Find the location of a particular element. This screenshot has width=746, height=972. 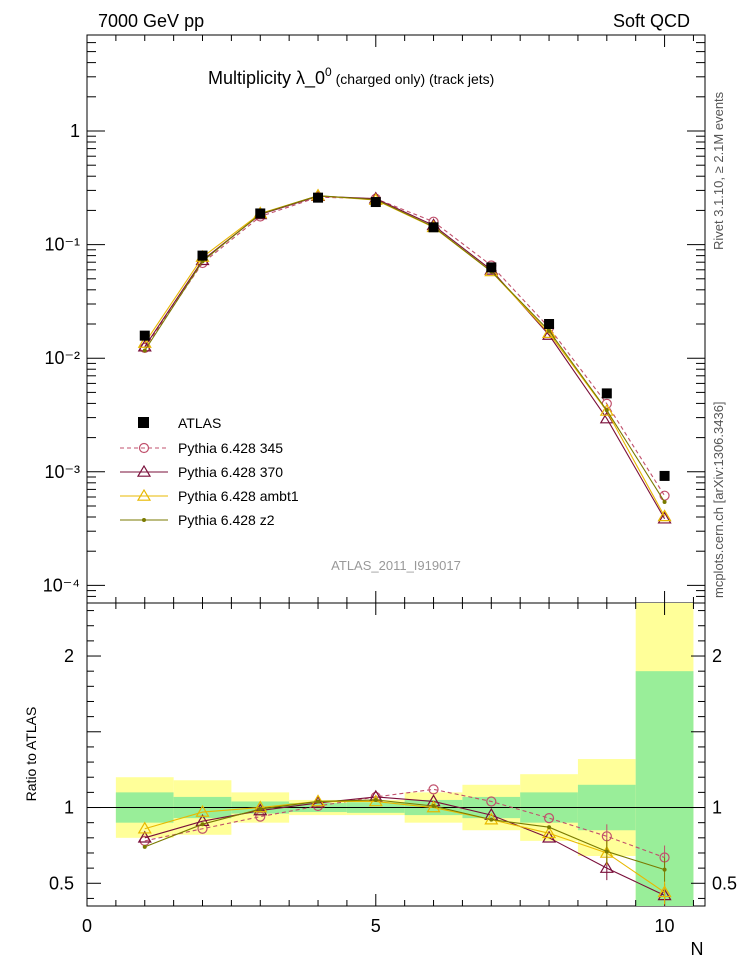

ratio-y-axis-label: Ratio to ATLAS is located at coordinates (31, 754).